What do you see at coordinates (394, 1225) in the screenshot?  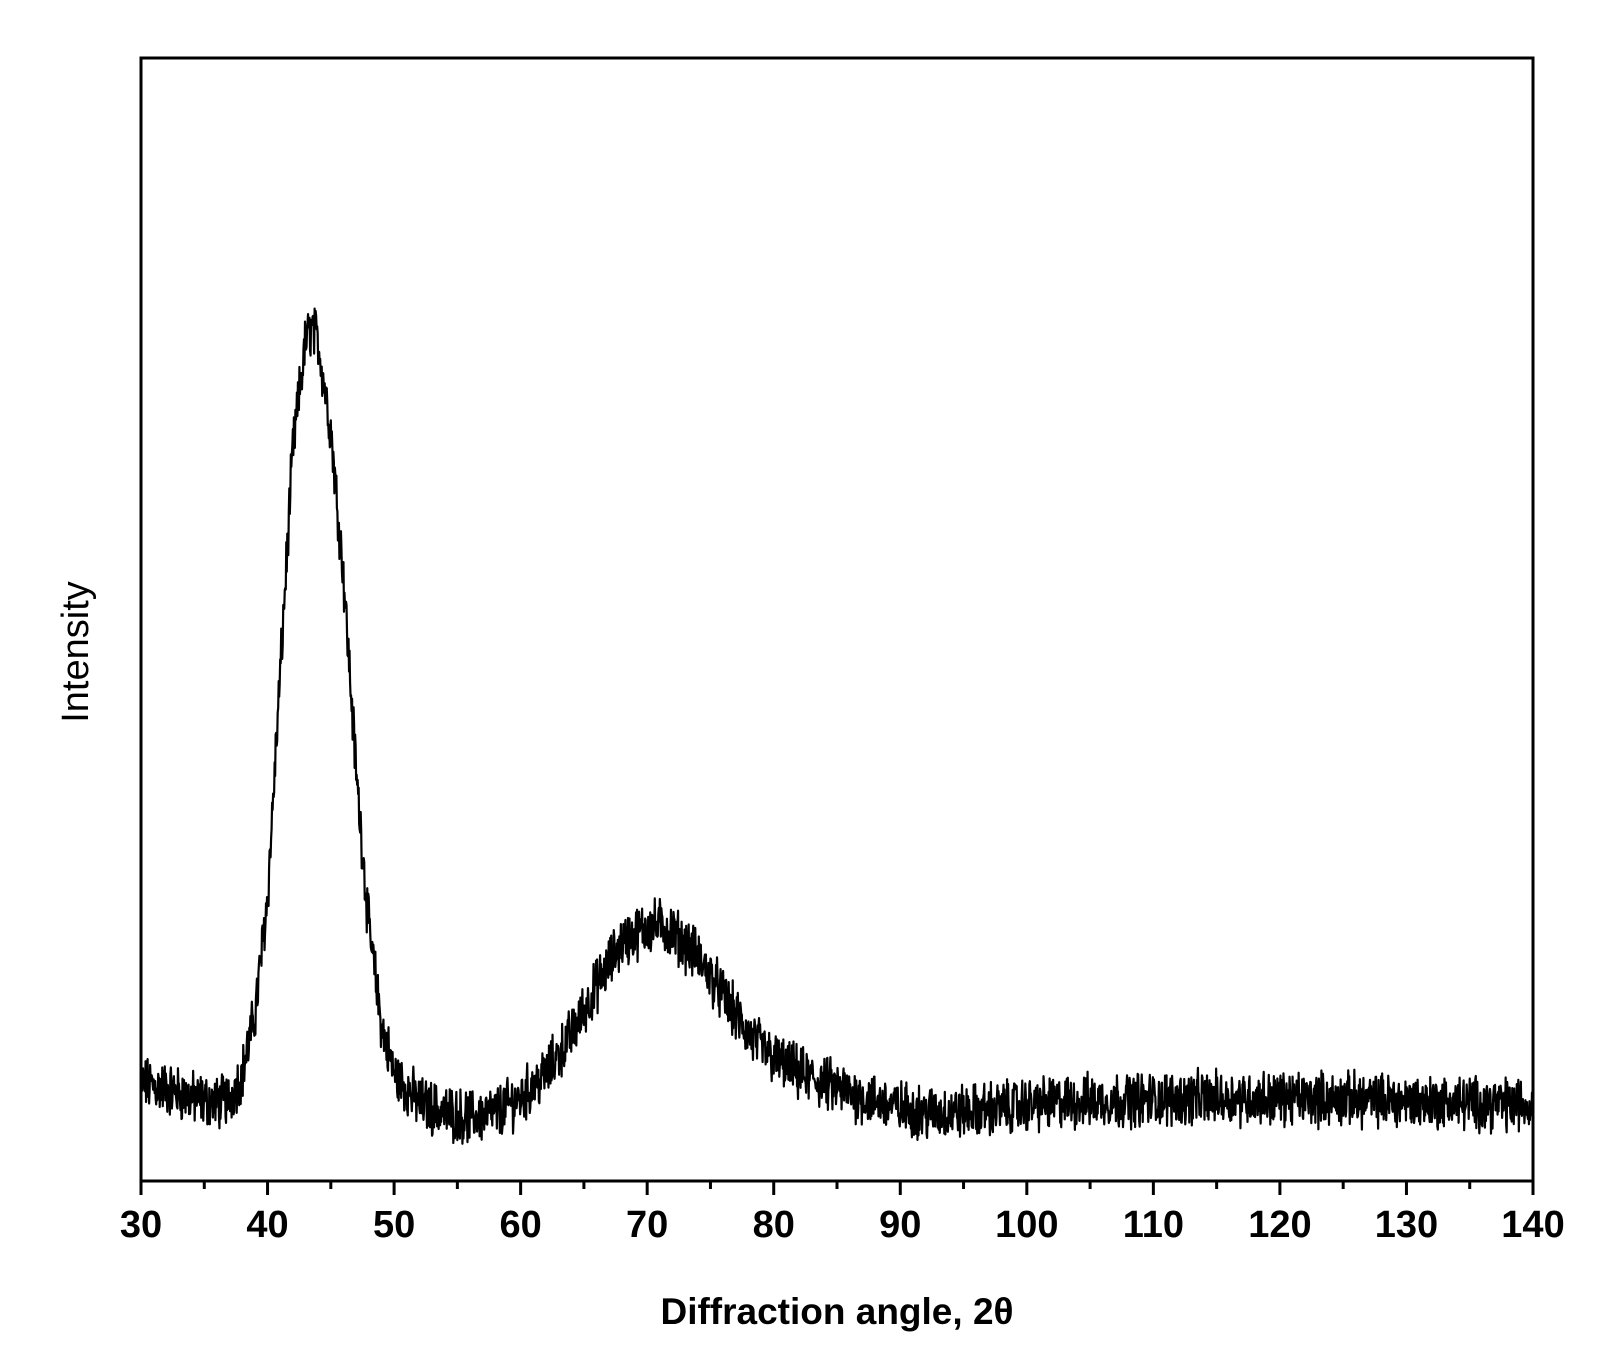 I see `x-tick-label: 50` at bounding box center [394, 1225].